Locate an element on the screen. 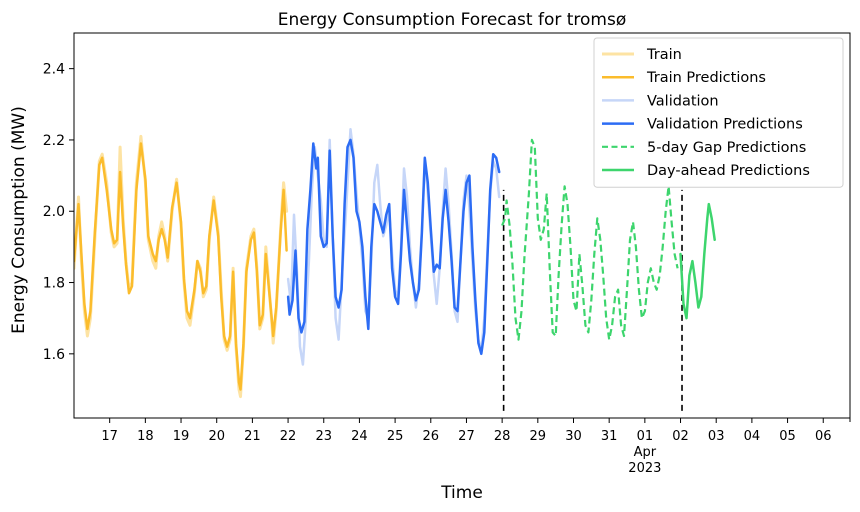  x-tick-label-5: 22 is located at coordinates (288, 436).